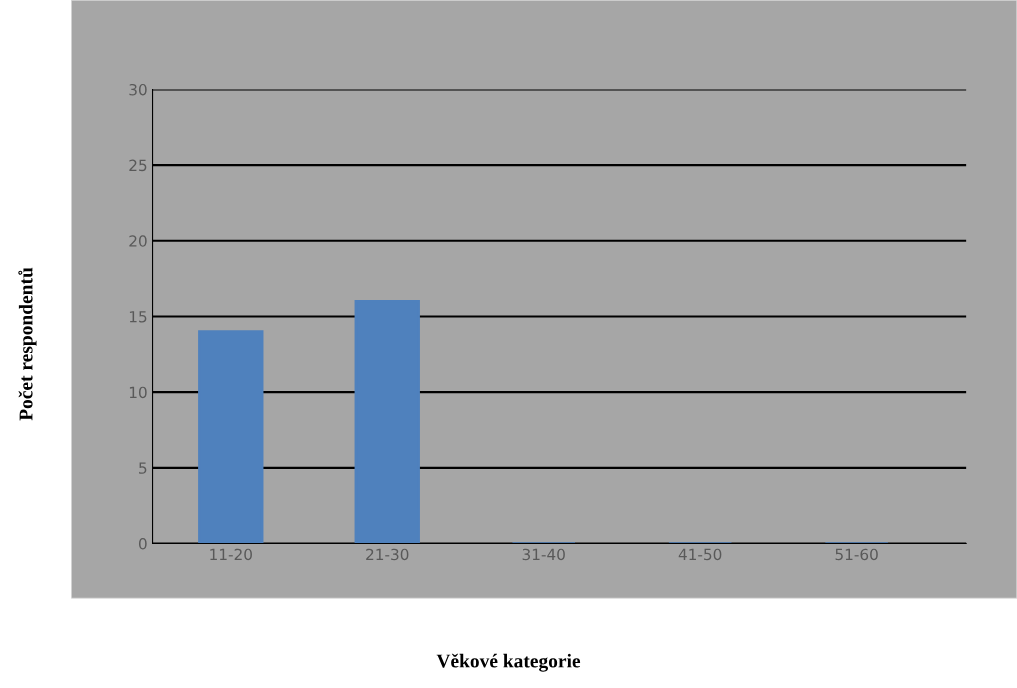 Image resolution: width=1017 pixels, height=688 pixels. What do you see at coordinates (231, 554) in the screenshot?
I see `x-tick-label: 11-20` at bounding box center [231, 554].